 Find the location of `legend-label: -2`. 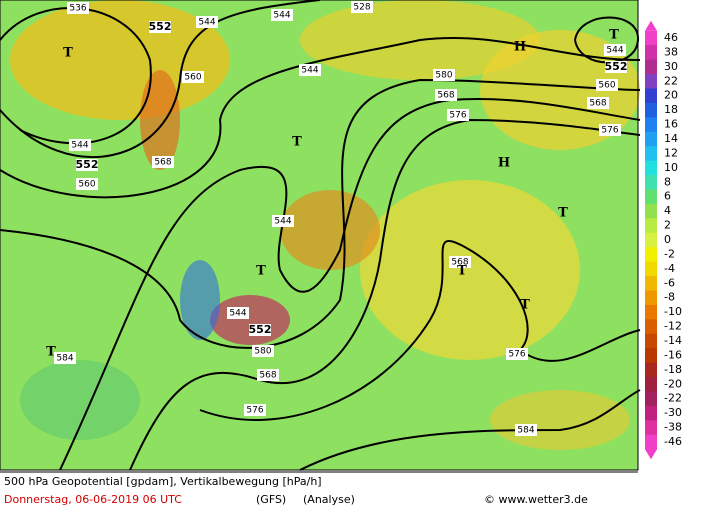

legend-label: -2 is located at coordinates (669, 253).